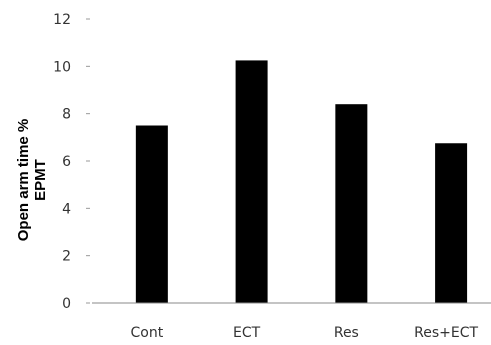 This screenshot has width=491, height=345. Describe the element at coordinates (147, 333) in the screenshot. I see `x-tick-label: Cont` at that location.